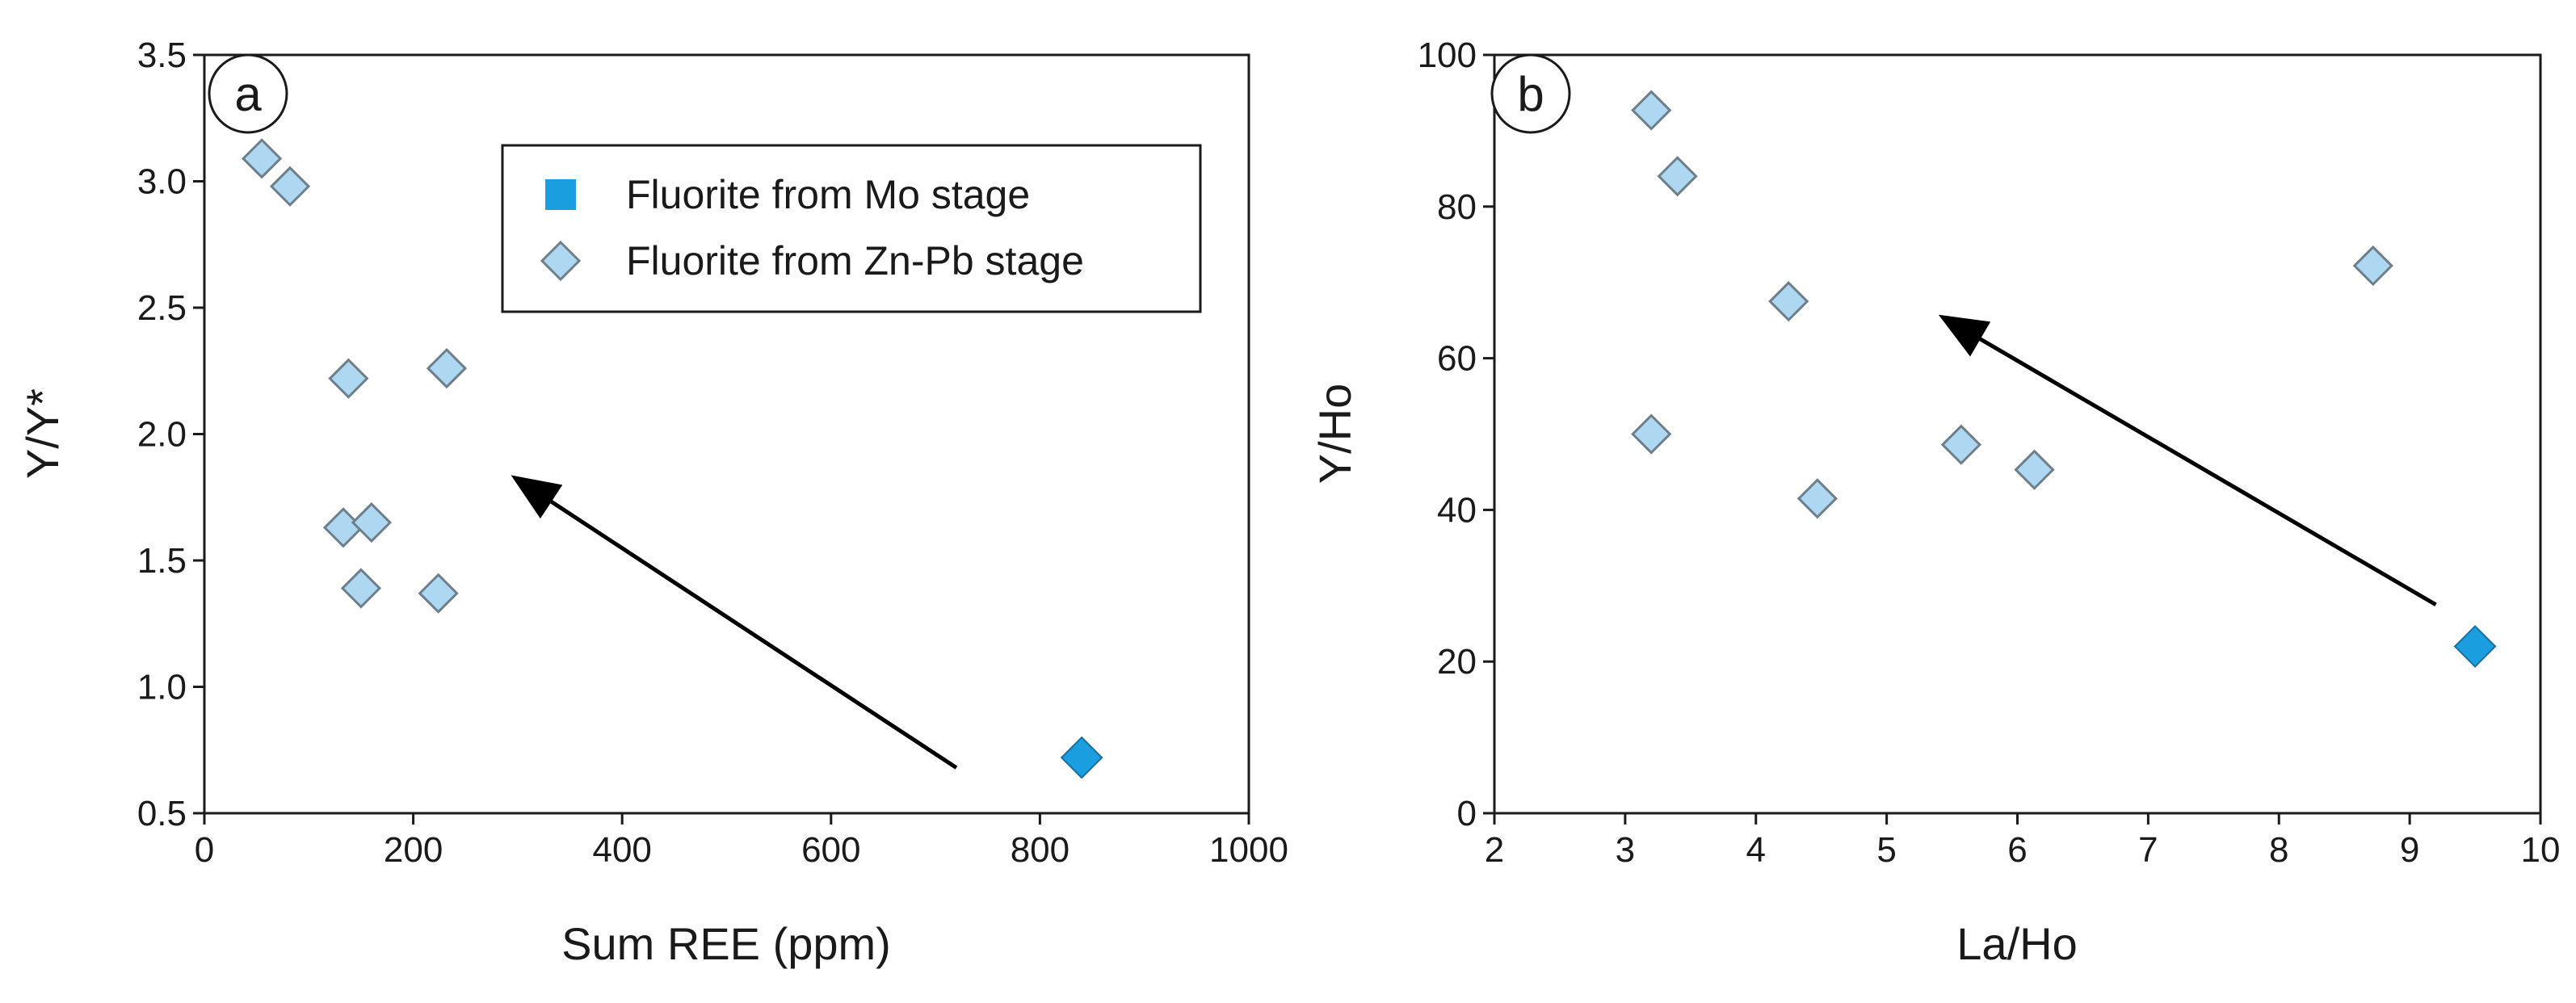 Image resolution: width=2576 pixels, height=1003 pixels. Describe the element at coordinates (1040, 850) in the screenshot. I see `panel-a-x-tick-label: 800` at that location.